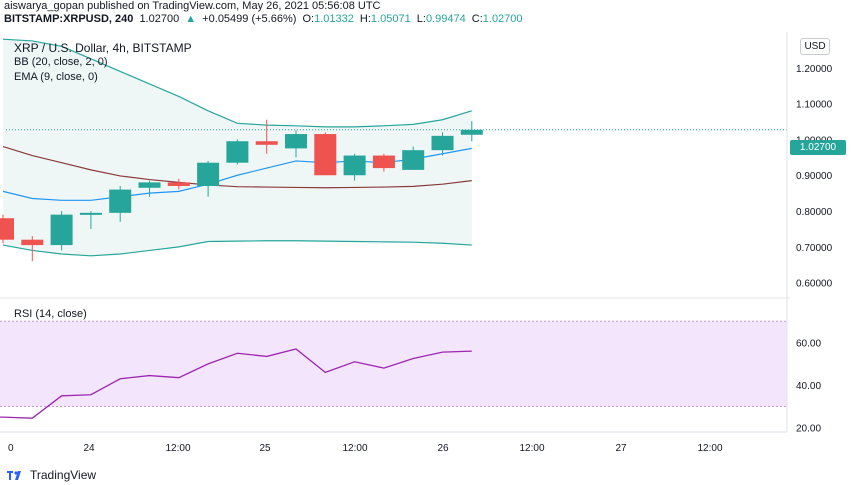 Image resolution: width=852 pixels, height=485 pixels. What do you see at coordinates (808, 429) in the screenshot?
I see `rsi-tick-label: 20.00` at bounding box center [808, 429].